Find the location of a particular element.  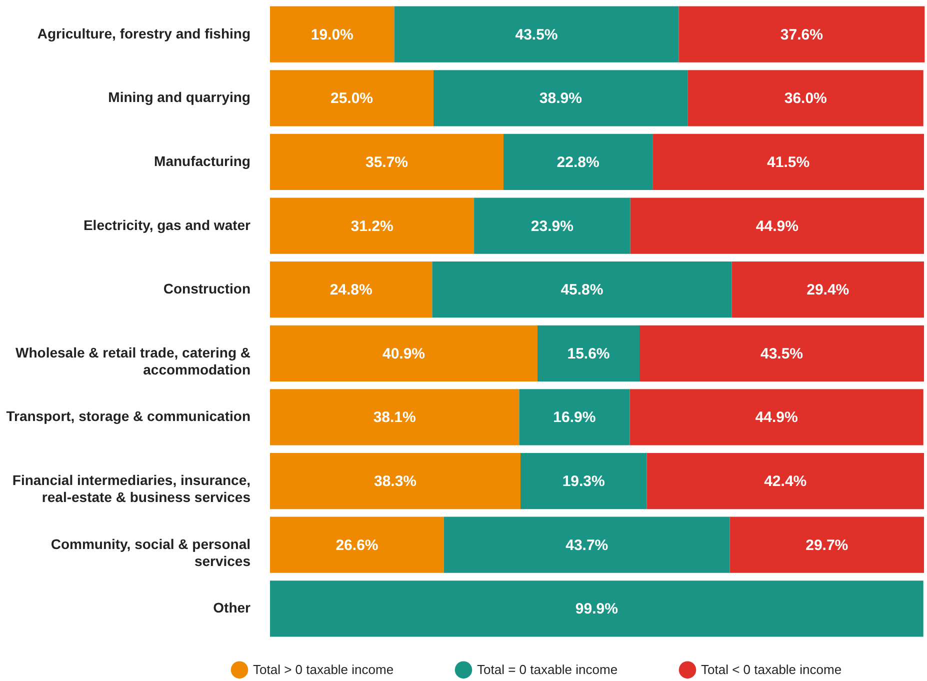

data-label: 35.7% is located at coordinates (386, 162).